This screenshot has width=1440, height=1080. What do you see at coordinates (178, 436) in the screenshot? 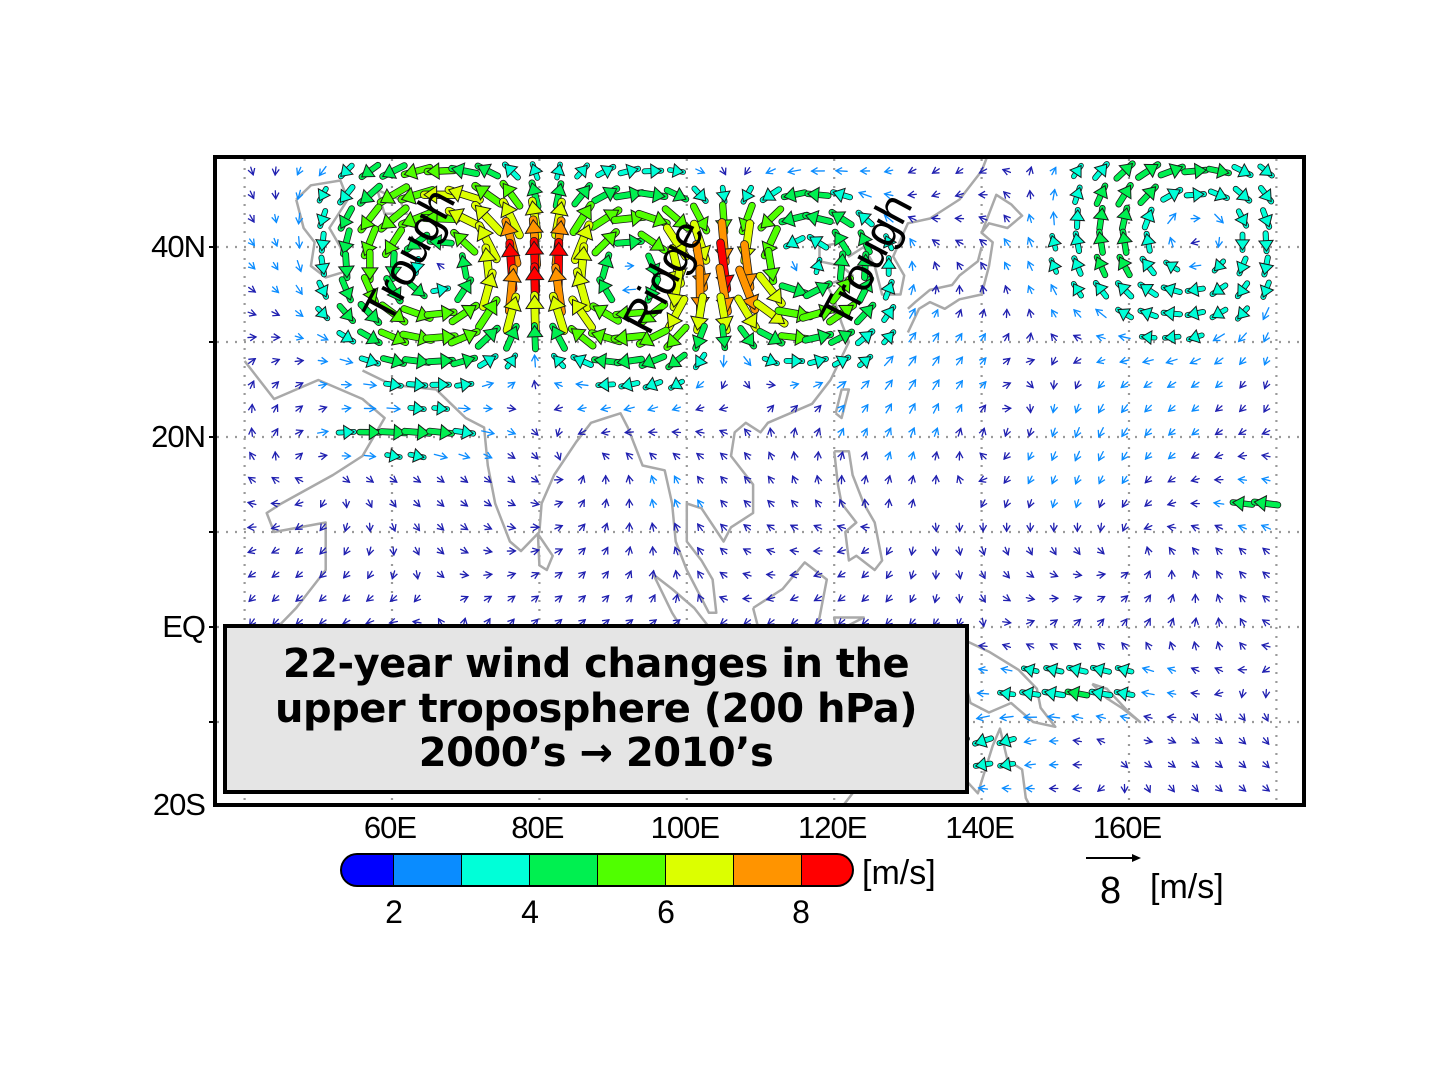
I see `y-tick-label-20n: 20N` at bounding box center [178, 436].